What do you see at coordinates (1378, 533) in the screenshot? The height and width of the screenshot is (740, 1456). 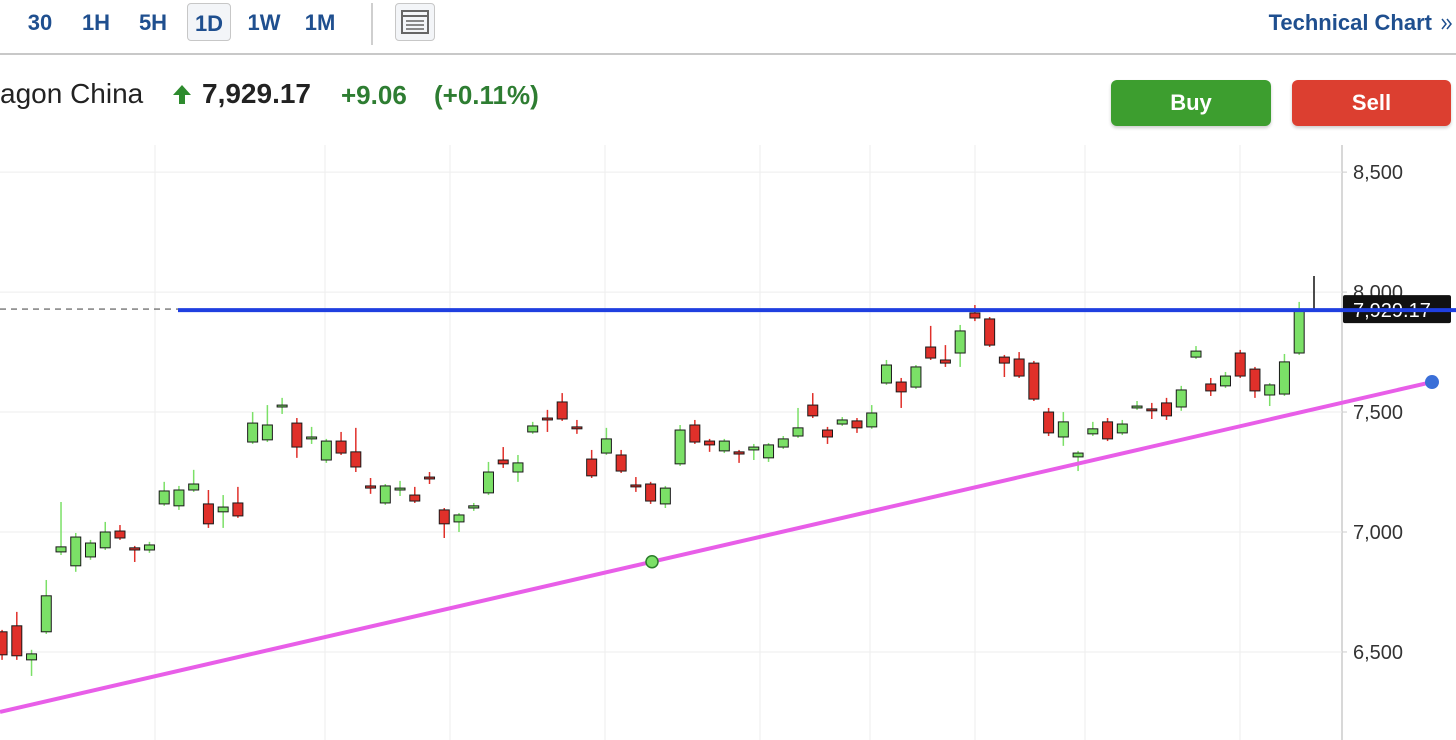 I see `y-tick-label: 7,000` at bounding box center [1378, 533].